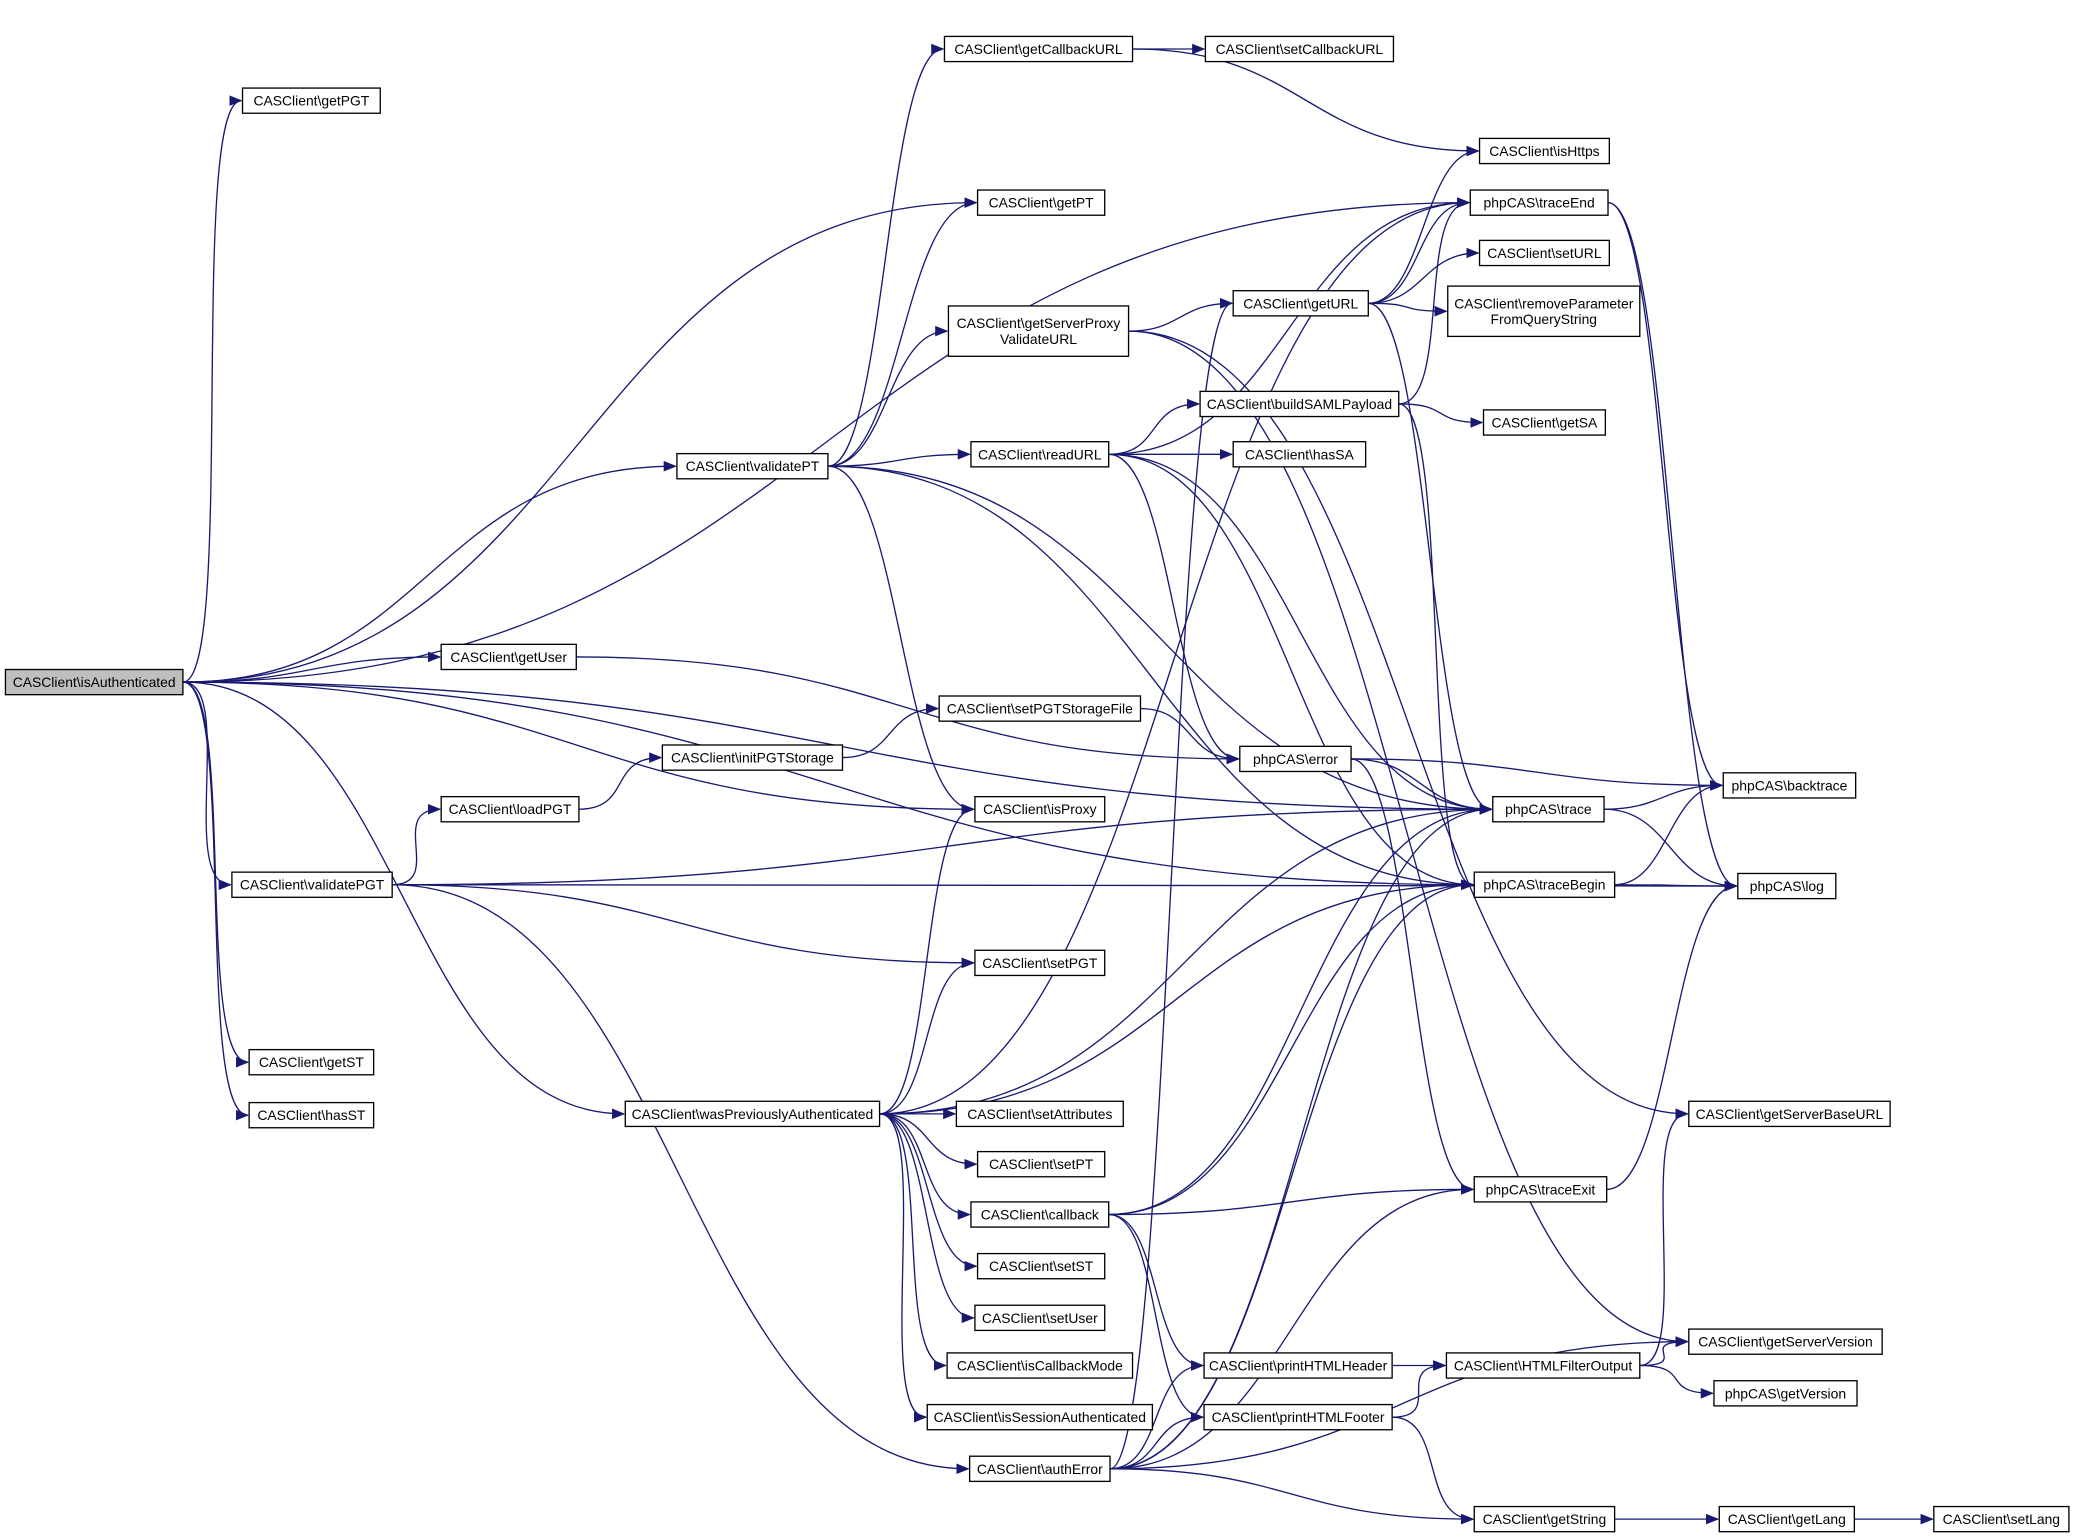  I want to click on call-edge-buildSAMLPayload-to-getSA, so click(1441, 415).